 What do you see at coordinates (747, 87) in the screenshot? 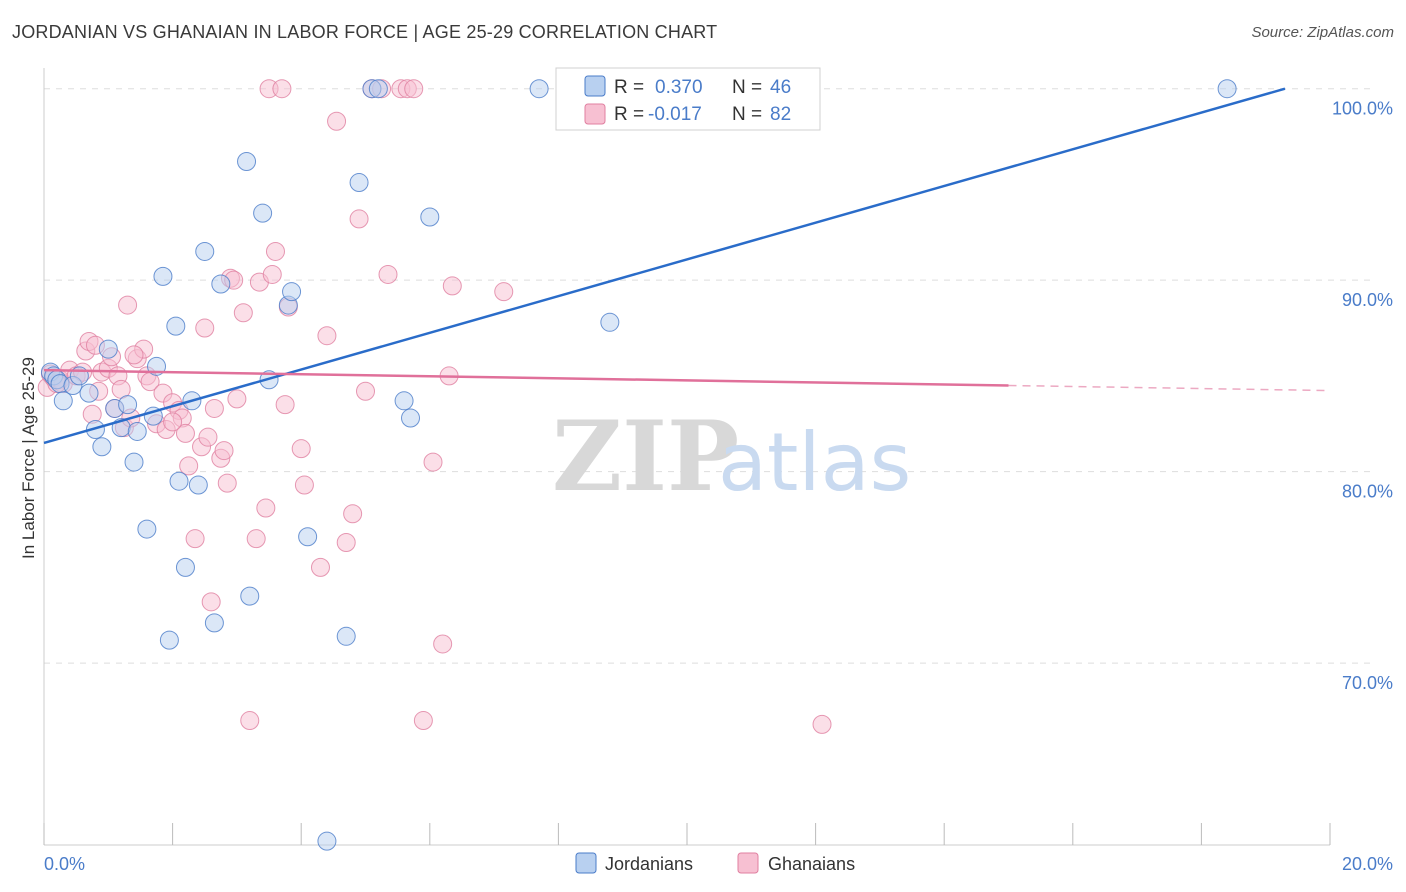
I see `legend-n-label-1: N =` at bounding box center [747, 87].